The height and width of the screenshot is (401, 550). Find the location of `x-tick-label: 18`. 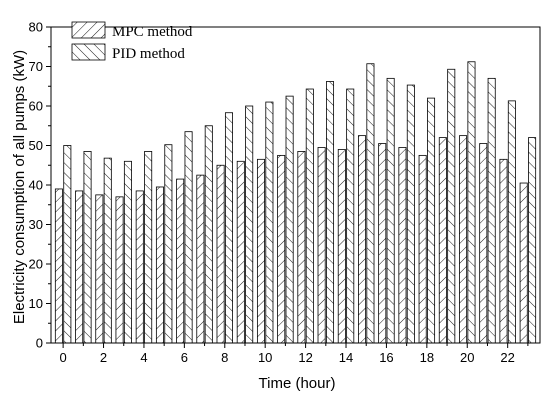

x-tick-label: 18 is located at coordinates (427, 357).